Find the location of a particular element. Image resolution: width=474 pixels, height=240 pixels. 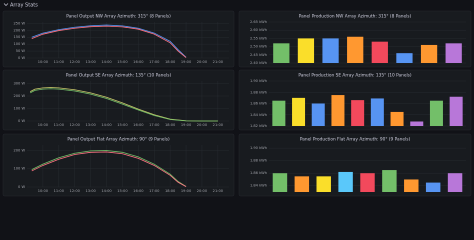

y-tick-label: 2.45 kWh is located at coordinates (258, 55).